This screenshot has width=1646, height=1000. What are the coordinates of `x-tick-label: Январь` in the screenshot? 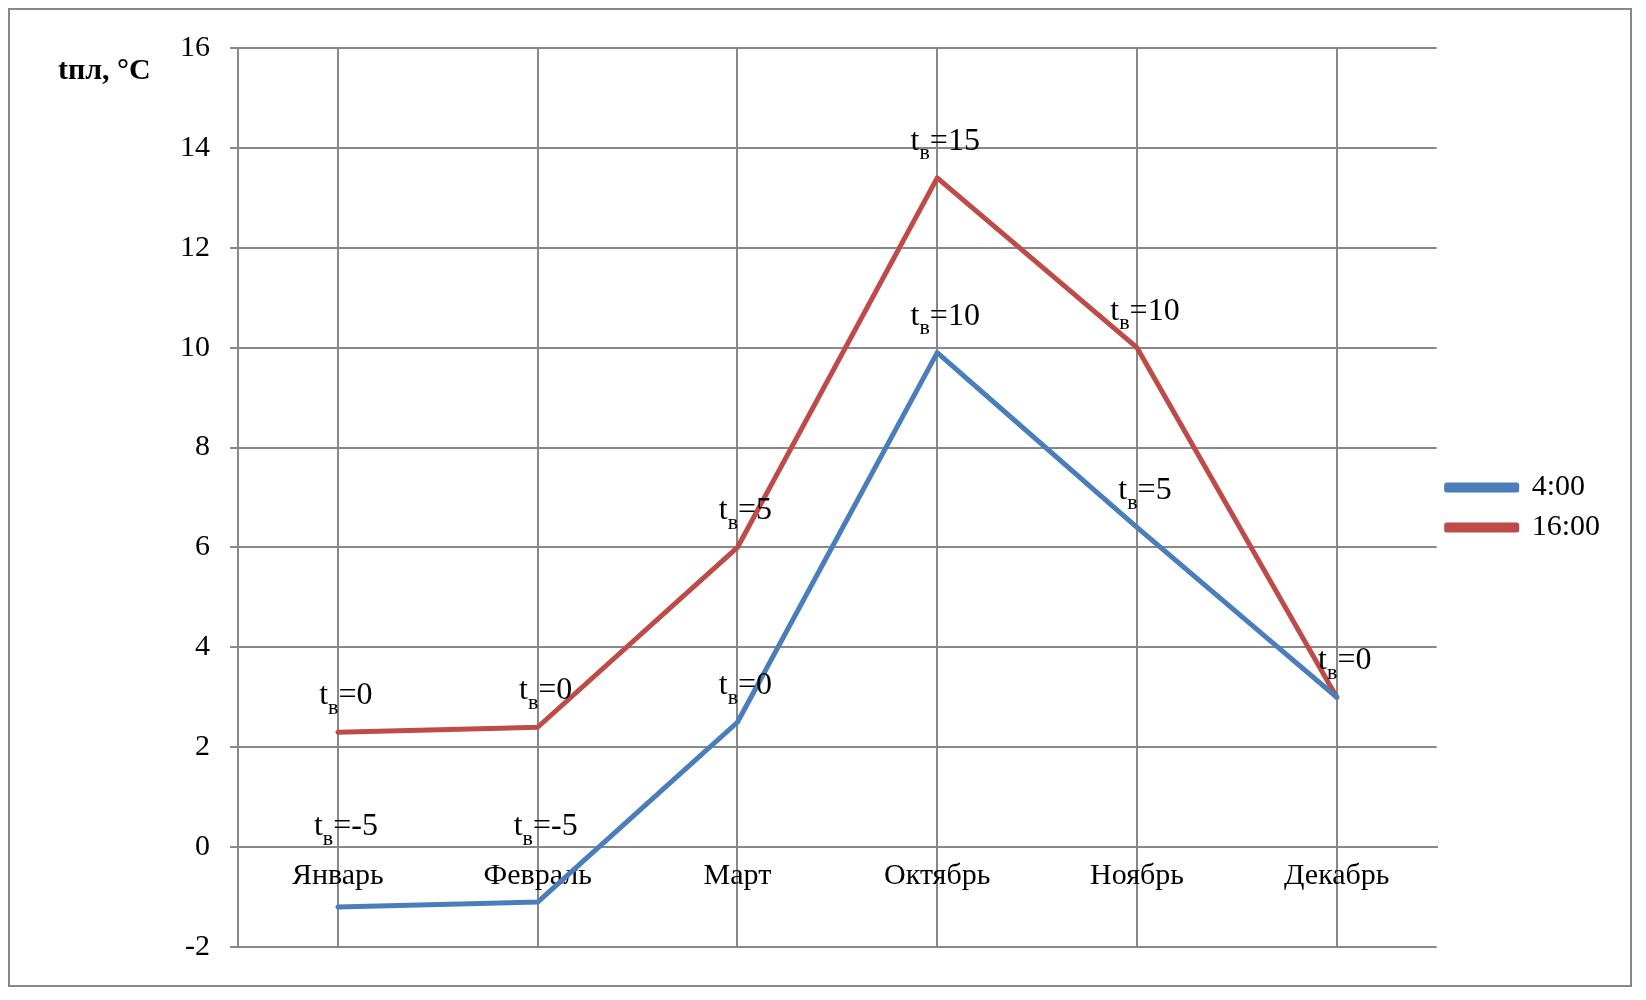 It's located at (337, 873).